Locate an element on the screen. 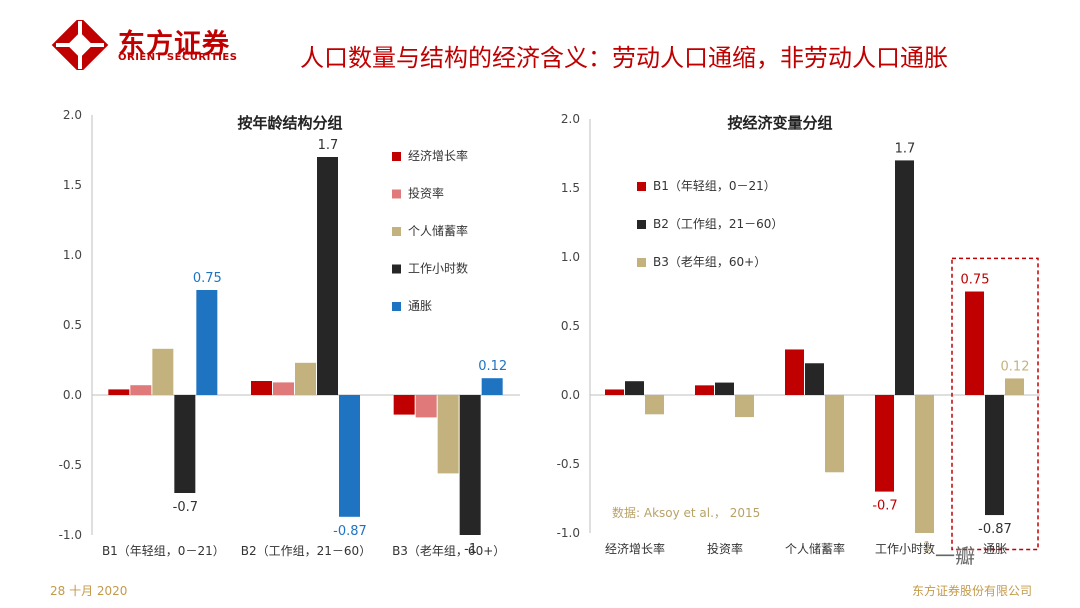  chart-title: 按经济变量分组 is located at coordinates (779, 123).